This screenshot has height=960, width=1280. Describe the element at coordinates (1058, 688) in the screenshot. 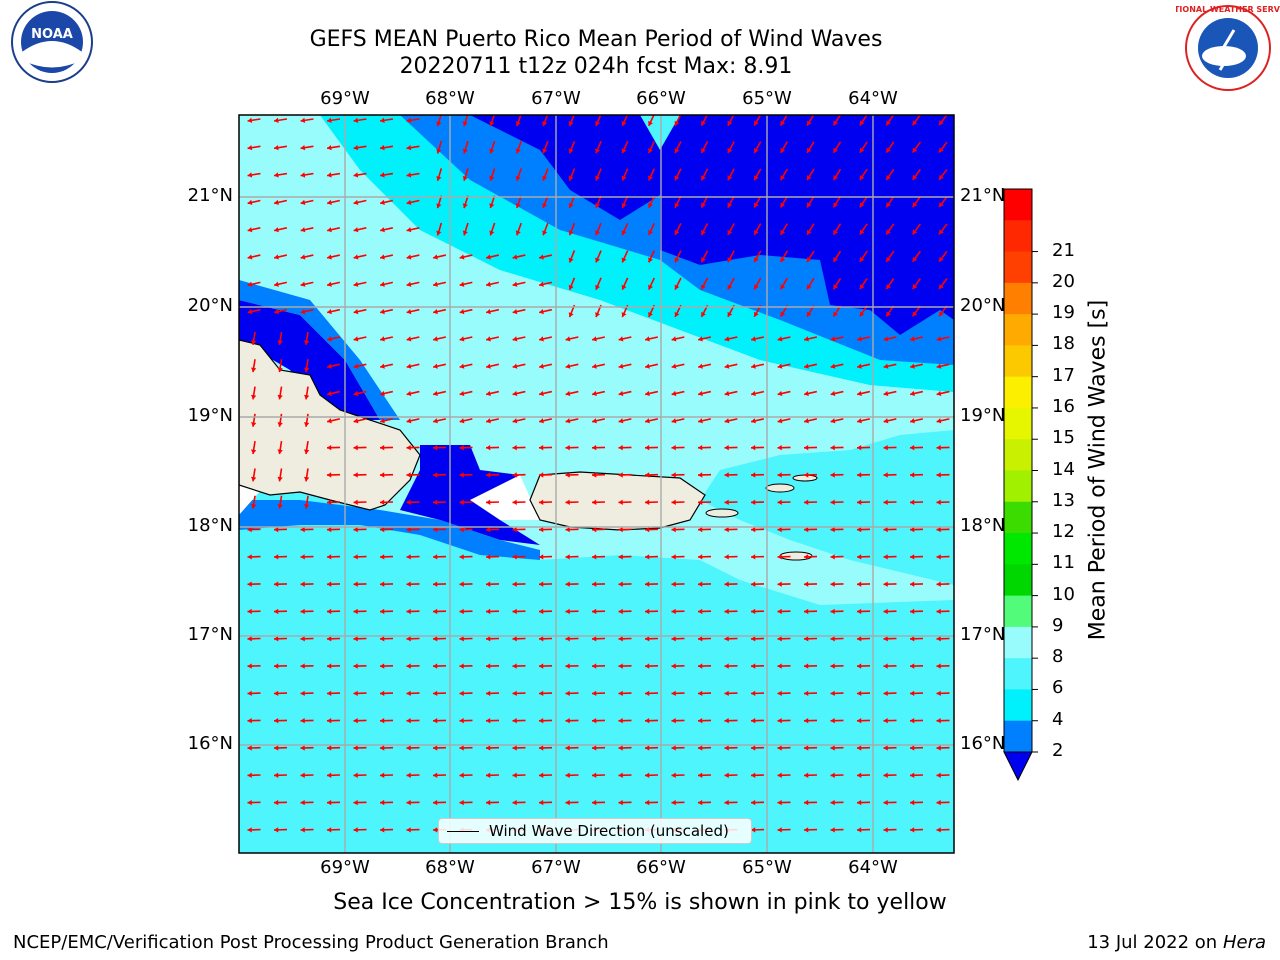

I see `colorbar-tick-label: 6` at that location.